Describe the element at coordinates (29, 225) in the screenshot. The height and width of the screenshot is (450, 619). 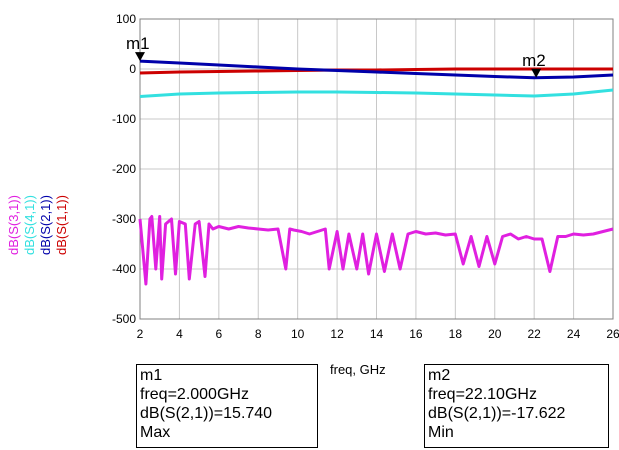
I see `legend-entry: dB(S(4,1))` at that location.